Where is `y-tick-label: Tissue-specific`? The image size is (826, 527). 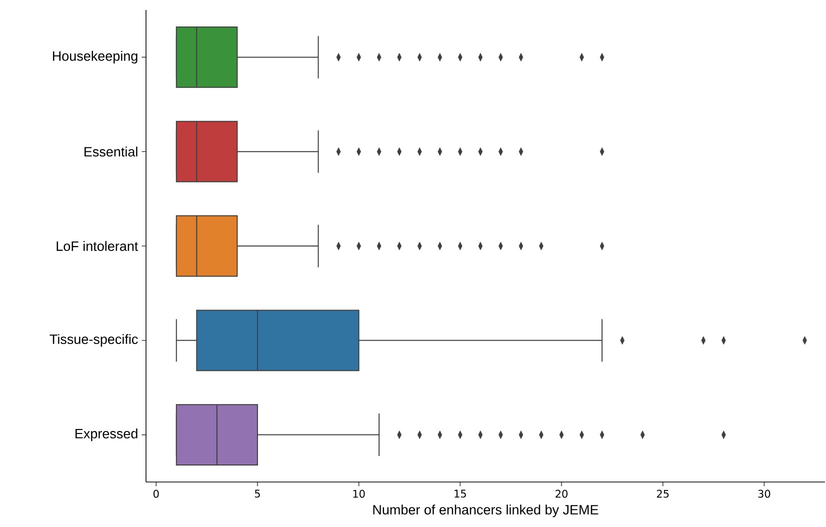
y-tick-label: Tissue-specific is located at coordinates (94, 340).